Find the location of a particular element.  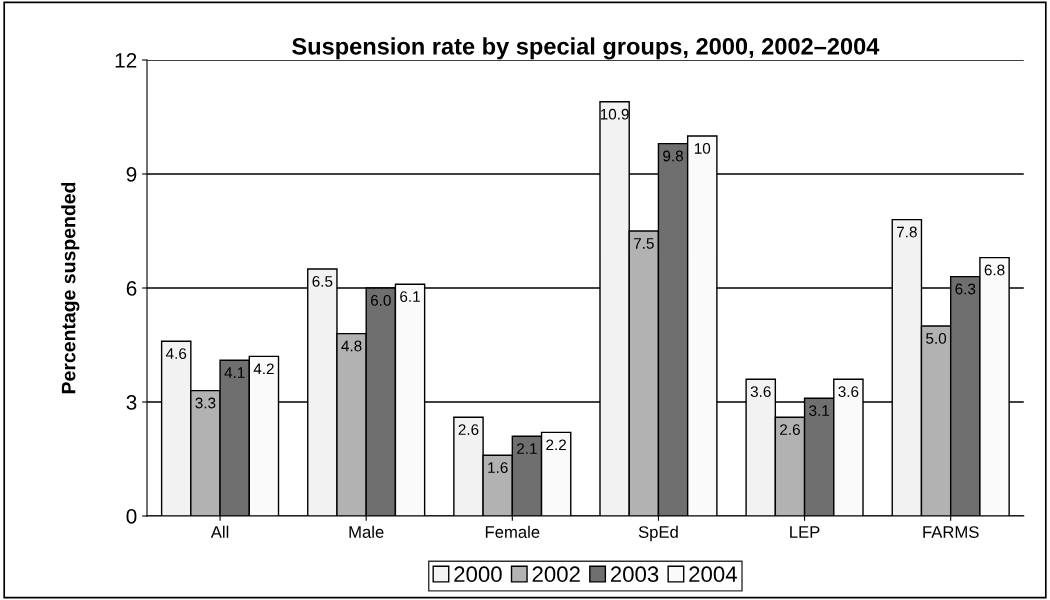

x-tick-label: All is located at coordinates (219, 531).